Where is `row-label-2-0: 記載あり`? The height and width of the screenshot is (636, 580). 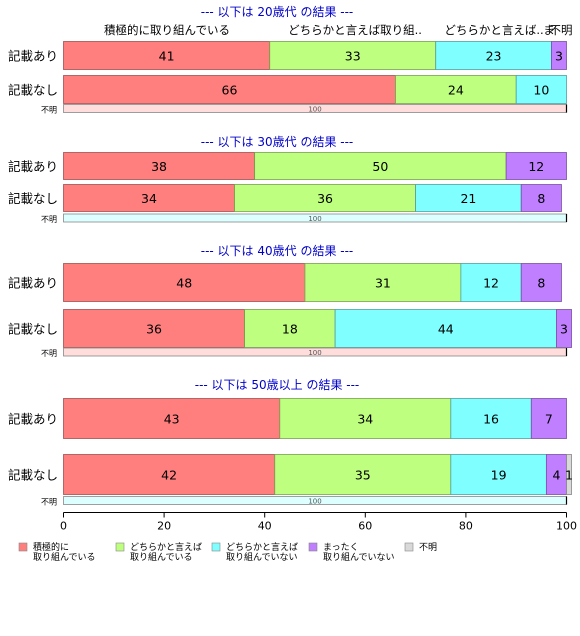
row-label-2-0: 記載あり is located at coordinates (33, 283).